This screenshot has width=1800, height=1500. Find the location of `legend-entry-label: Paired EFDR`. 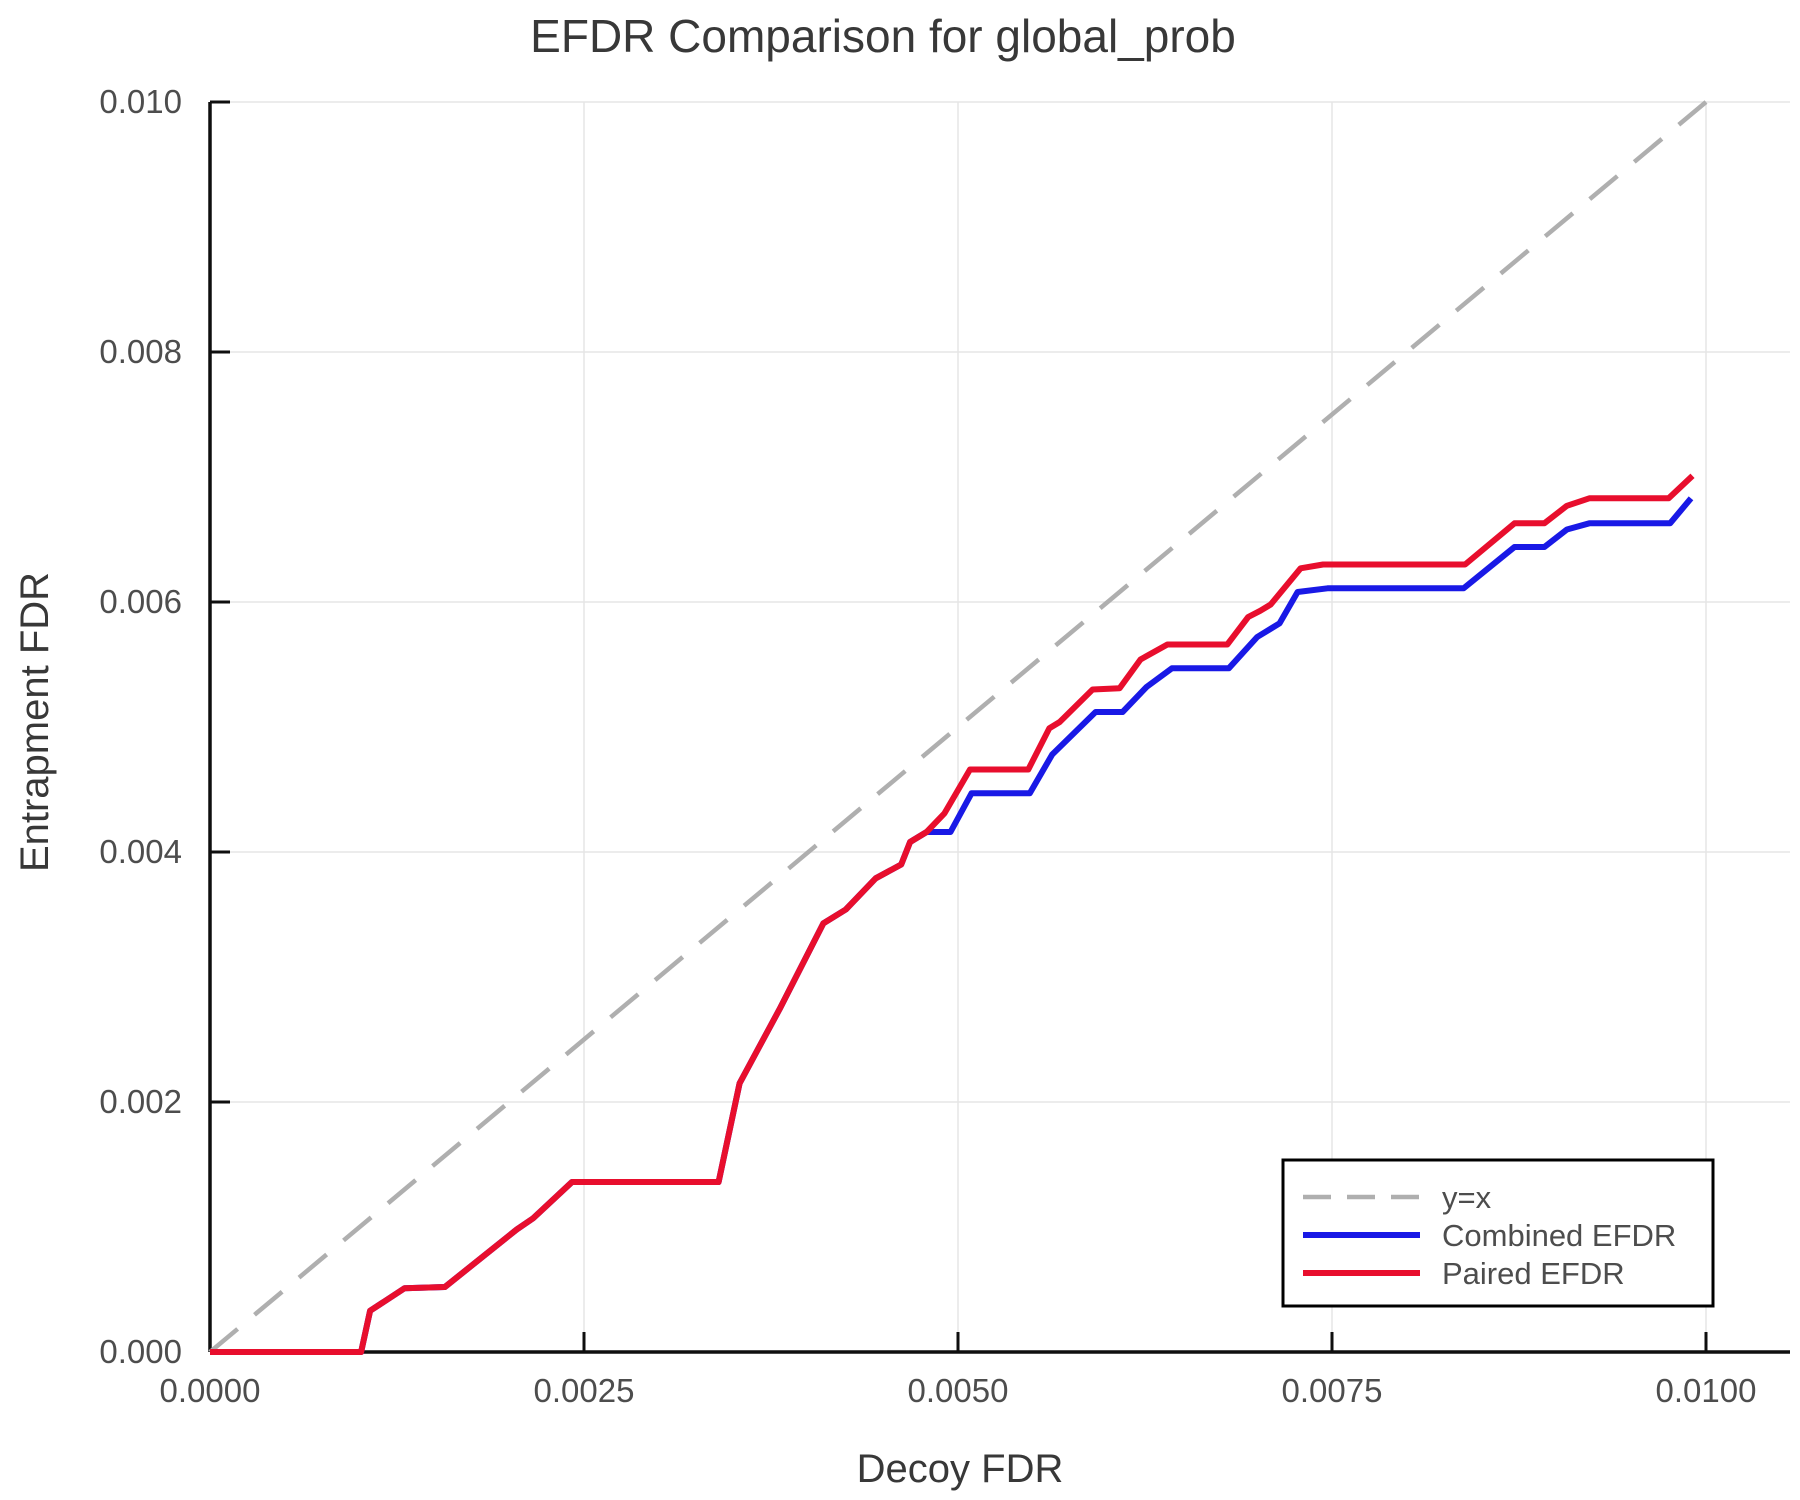

legend-entry-label: Paired EFDR is located at coordinates (1533, 1273).